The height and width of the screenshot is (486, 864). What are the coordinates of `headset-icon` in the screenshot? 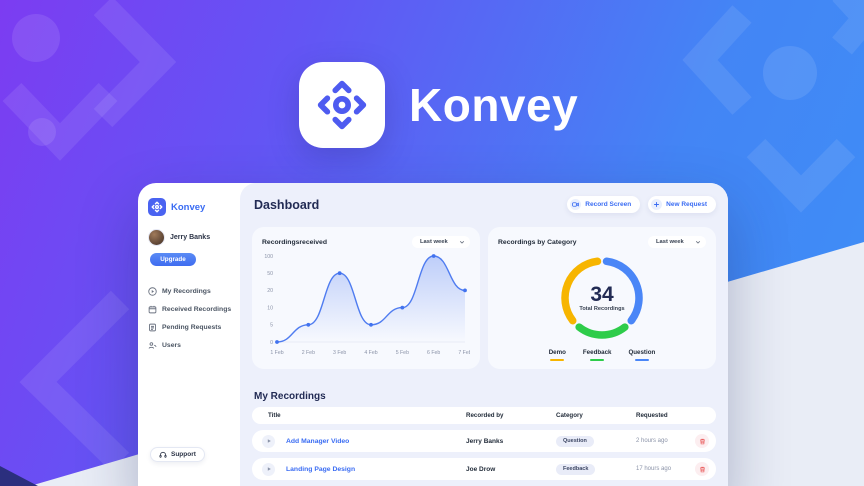 It's located at (163, 454).